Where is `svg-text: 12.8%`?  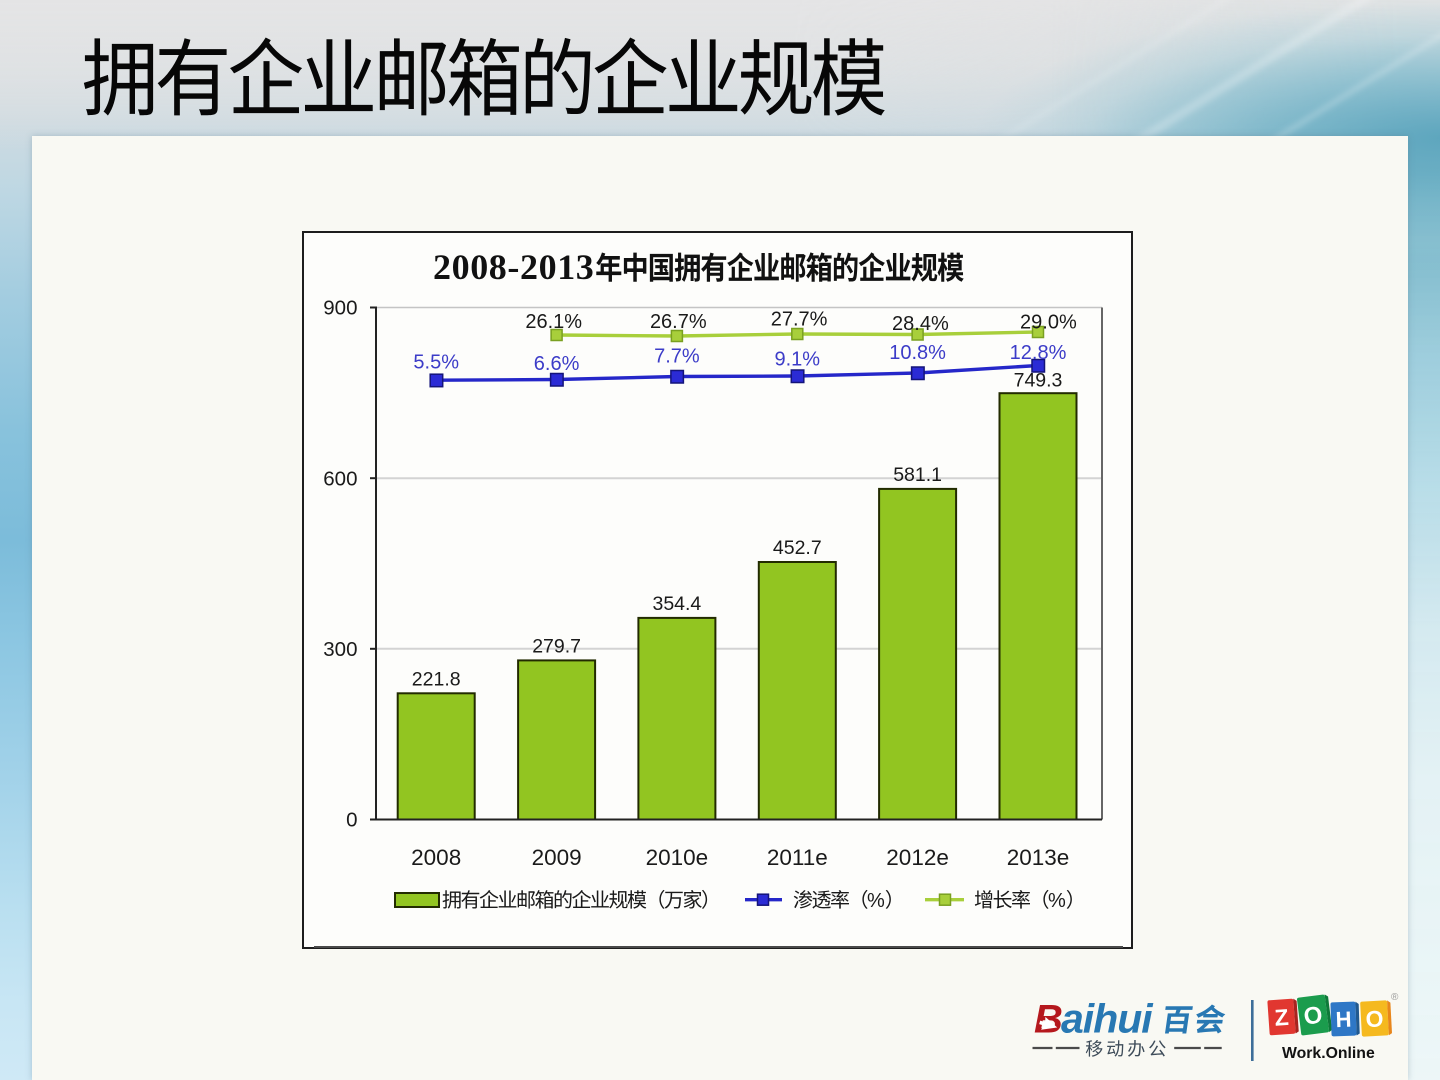 svg-text: 12.8% is located at coordinates (1038, 353).